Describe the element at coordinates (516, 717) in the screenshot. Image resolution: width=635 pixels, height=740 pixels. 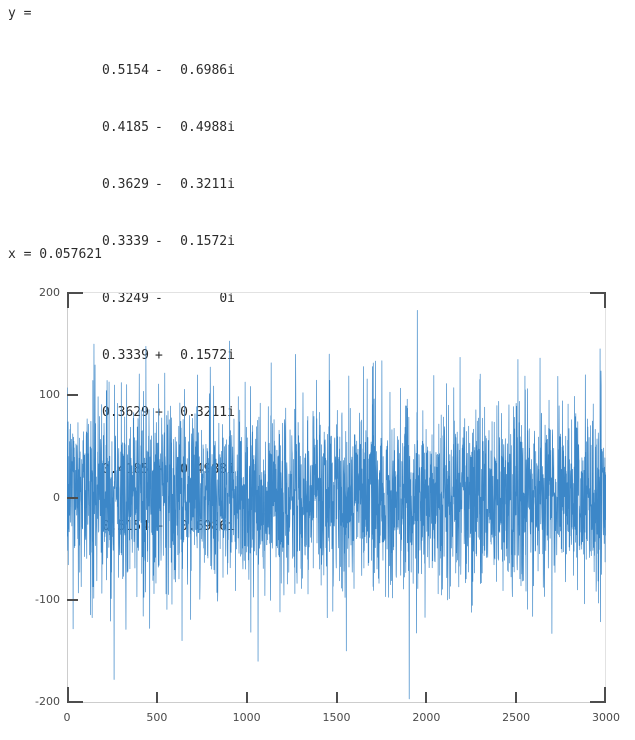
I see `x-tick-label: 2500` at that location.